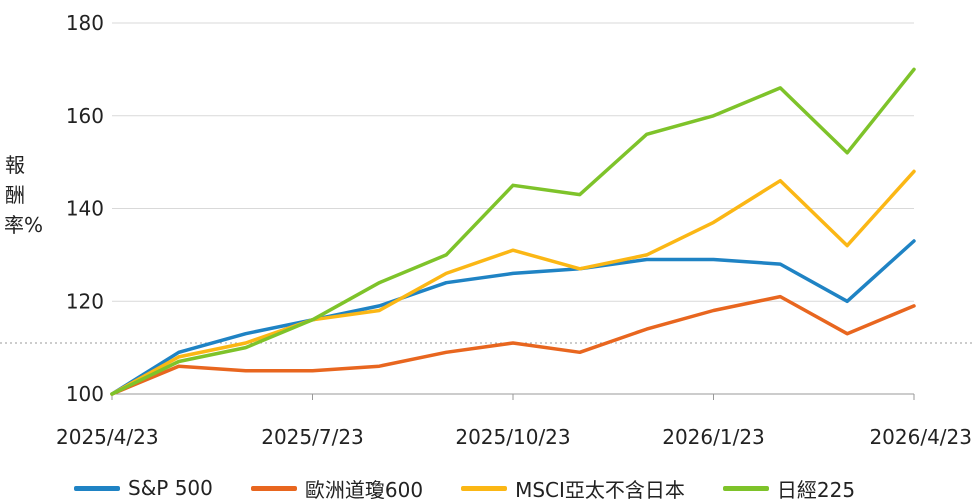  Describe the element at coordinates (273, 488) in the screenshot. I see `legend-swatch-stoxx600` at that location.